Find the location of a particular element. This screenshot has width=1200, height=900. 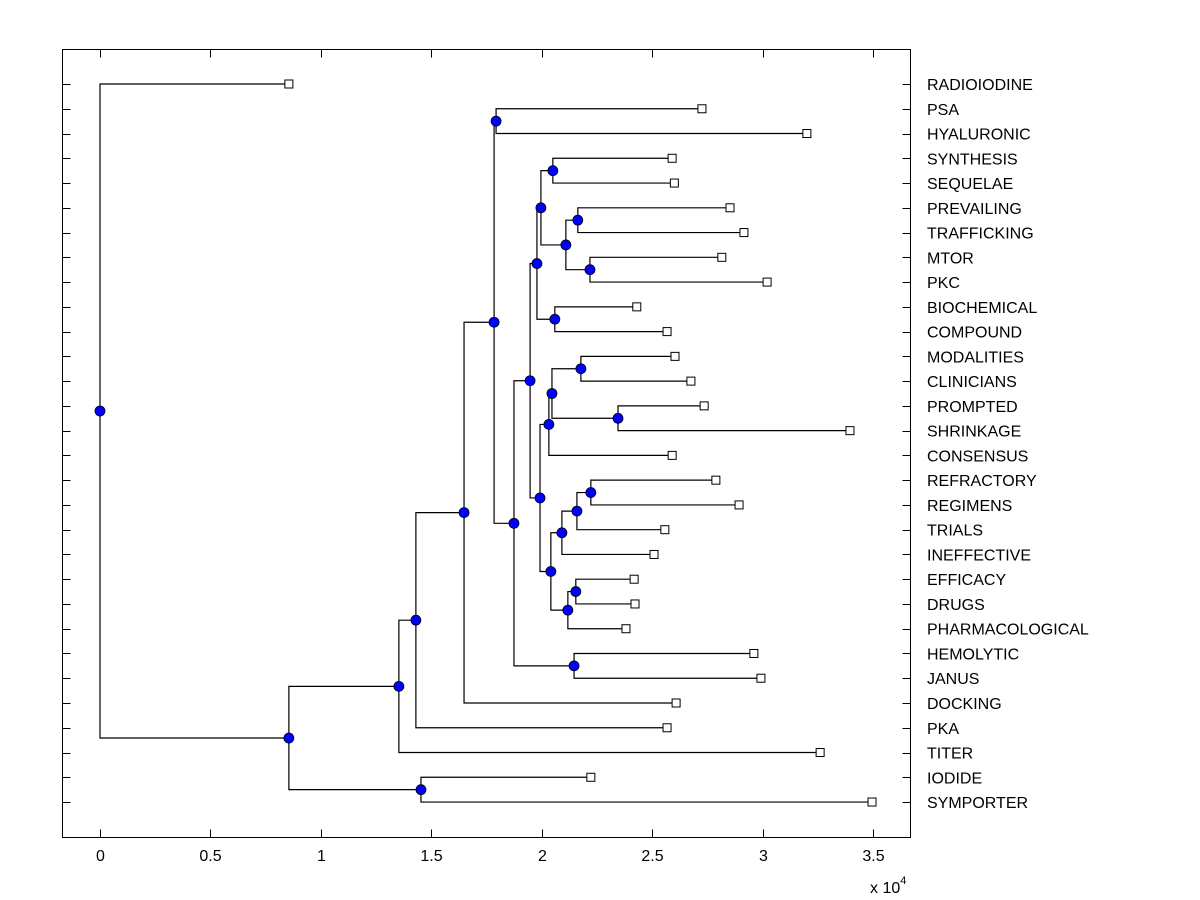

leaf-label: HYALURONIC is located at coordinates (979, 135).